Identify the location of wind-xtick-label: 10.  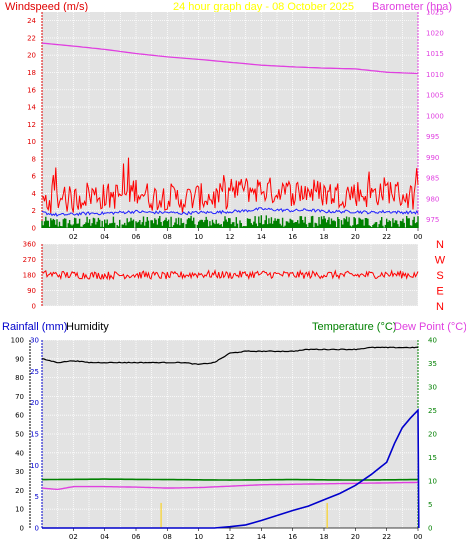
(198, 237).